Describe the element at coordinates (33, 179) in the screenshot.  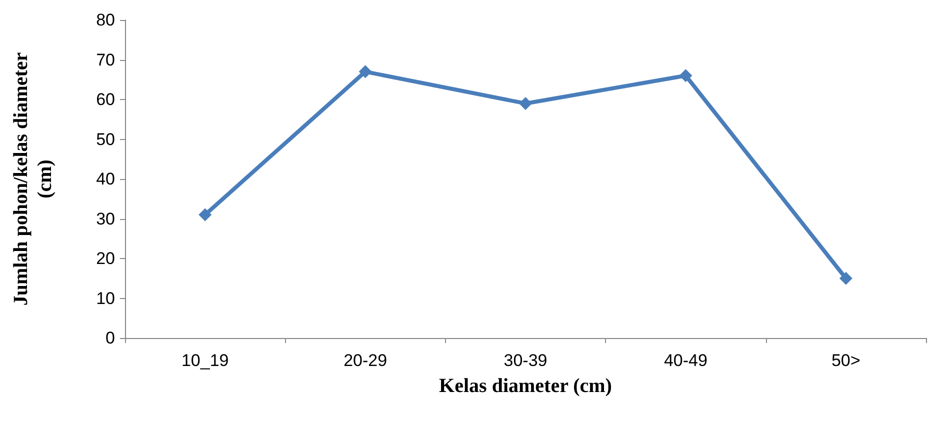
I see `y-axis-title: Jumlah pohon/kelas diameter (cm)` at that location.